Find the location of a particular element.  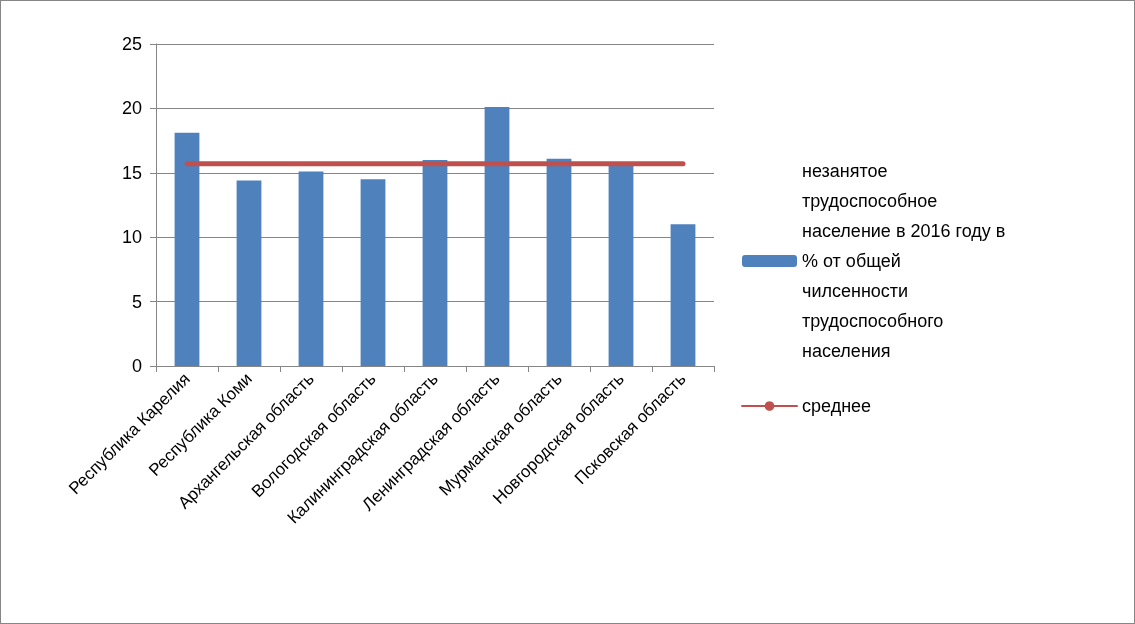

y-tick-label: 10 is located at coordinates (131, 237).